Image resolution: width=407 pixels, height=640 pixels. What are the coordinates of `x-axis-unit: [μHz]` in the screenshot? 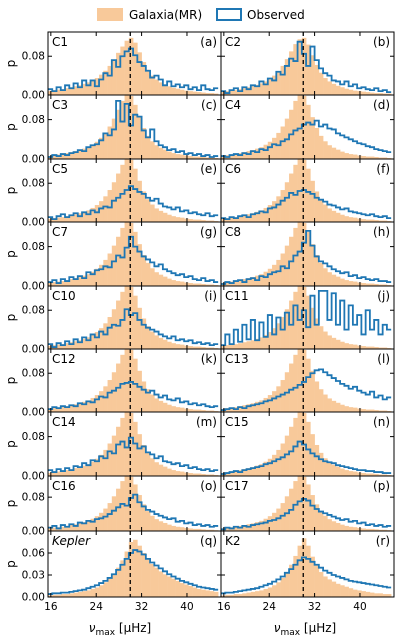 It's located at (135, 628).